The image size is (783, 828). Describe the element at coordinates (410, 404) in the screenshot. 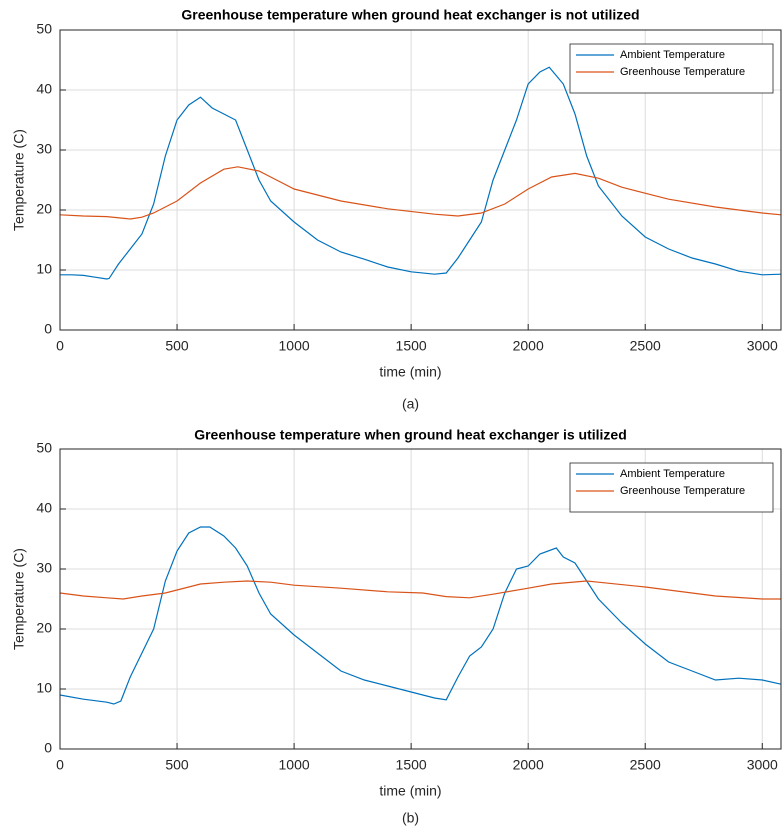

I see `caption: (a)` at that location.